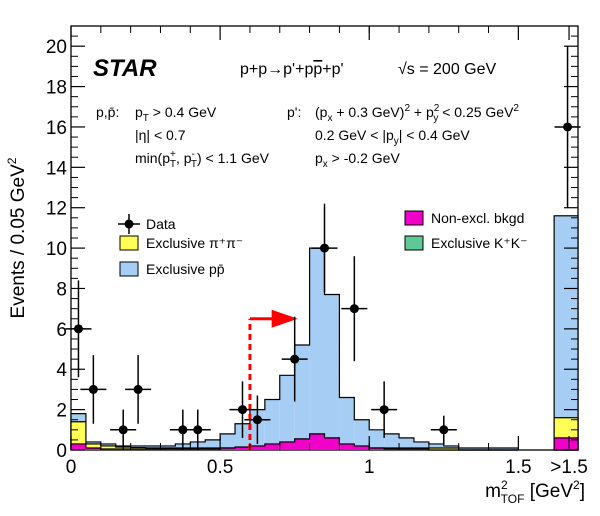  What do you see at coordinates (125, 68) in the screenshot?
I see `star-logo: STAR` at bounding box center [125, 68].